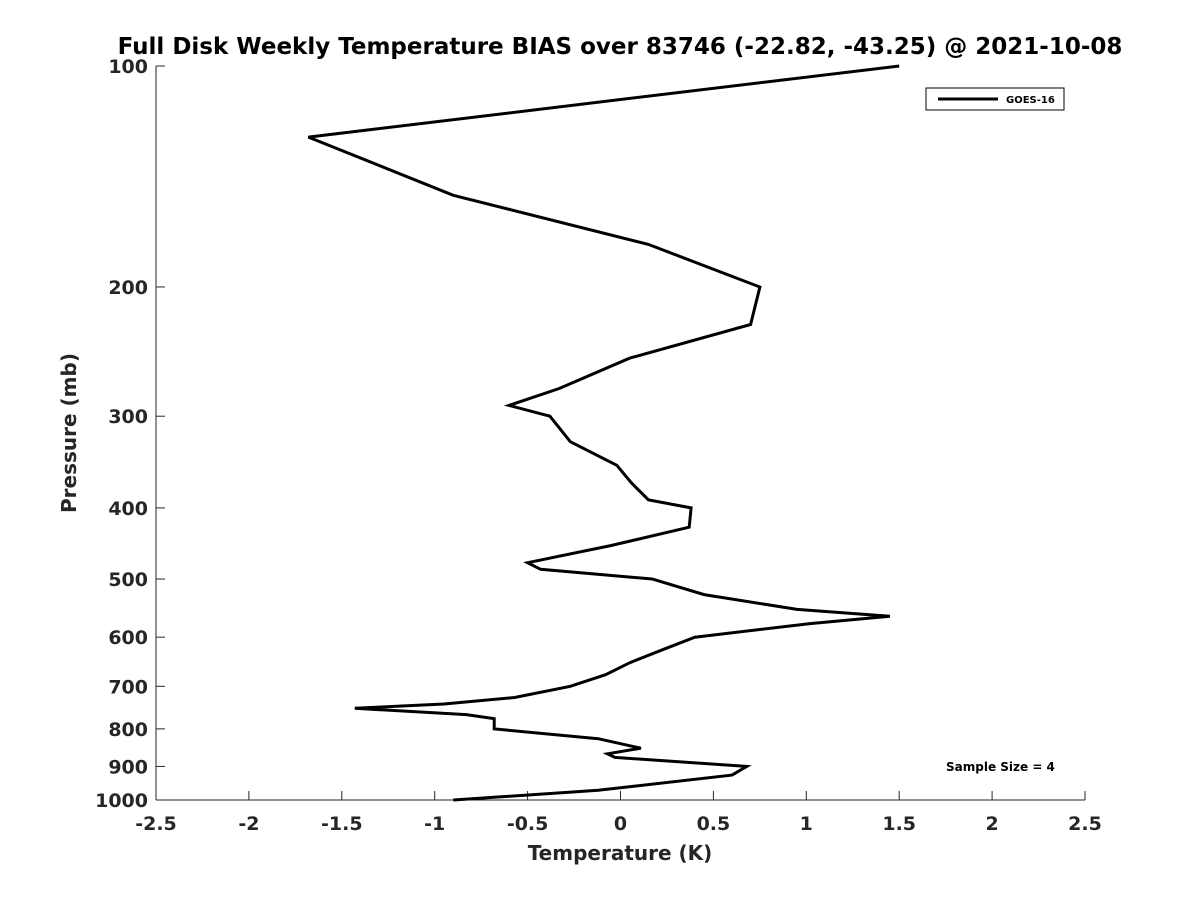 This screenshot has height=900, width=1200. What do you see at coordinates (620, 853) in the screenshot?
I see `x-axis-label: Temperature (K)` at bounding box center [620, 853].